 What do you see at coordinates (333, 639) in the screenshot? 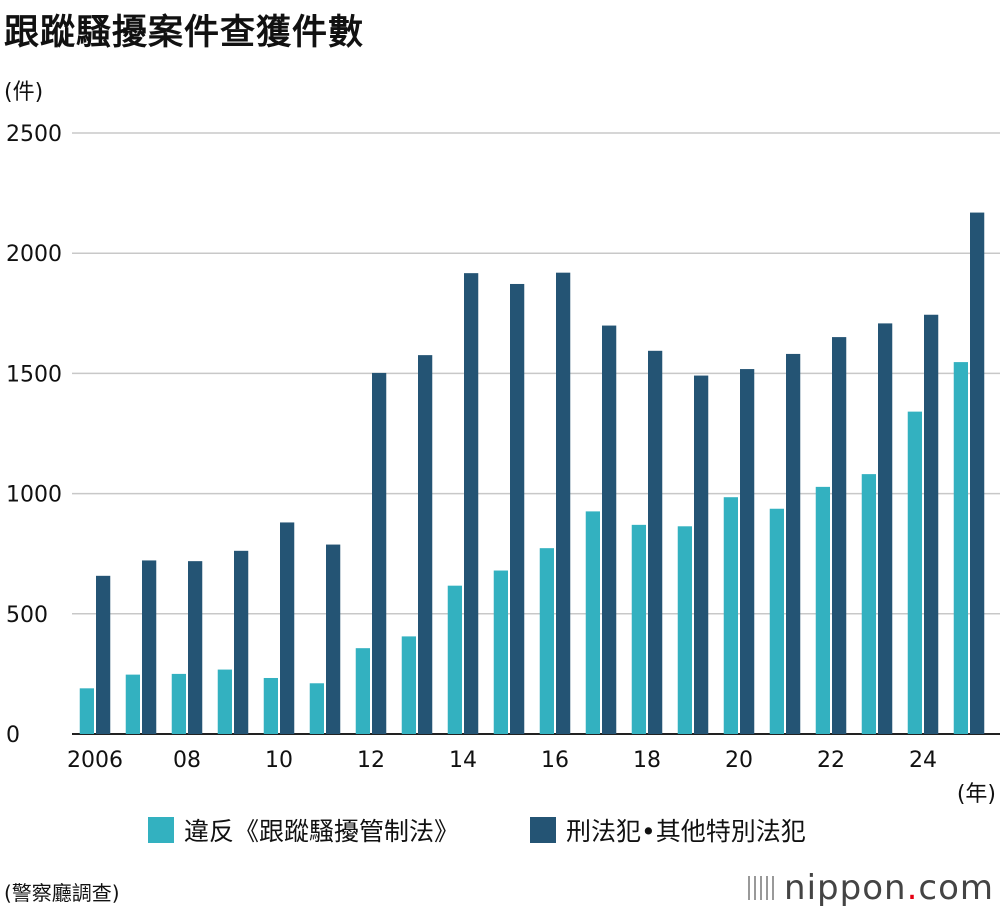
I see `bar-criminal-law-2011` at bounding box center [333, 639].